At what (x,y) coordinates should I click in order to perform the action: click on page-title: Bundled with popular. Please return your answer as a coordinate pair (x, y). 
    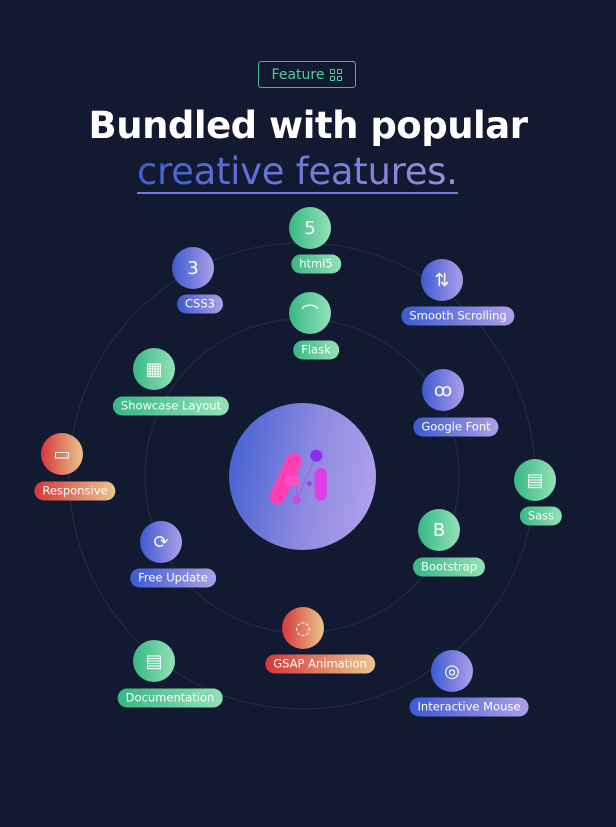
    Looking at the image, I should click on (308, 125).